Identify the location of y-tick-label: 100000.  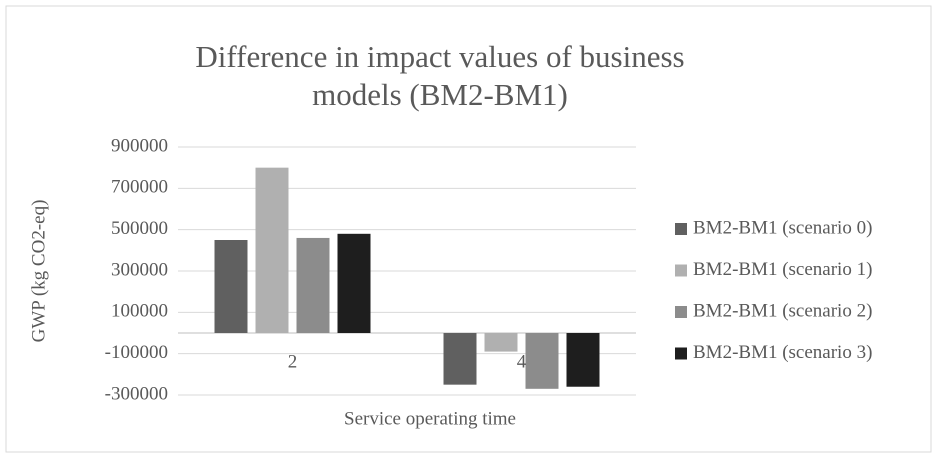
(139, 311).